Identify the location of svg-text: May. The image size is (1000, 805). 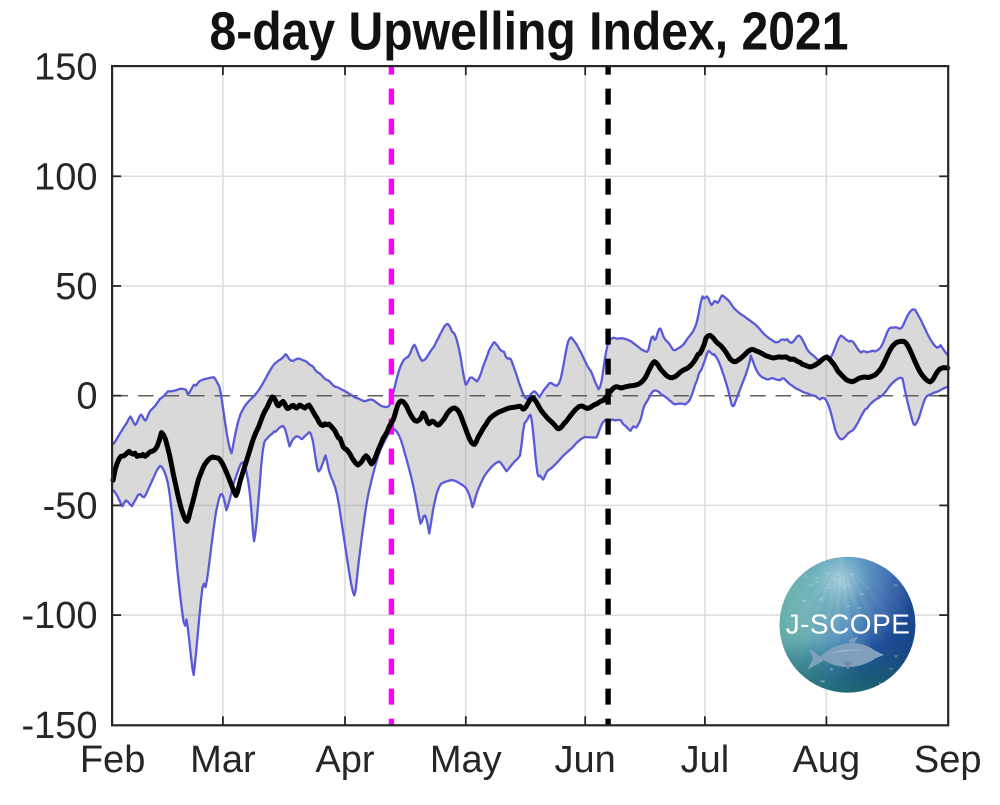
(466, 760).